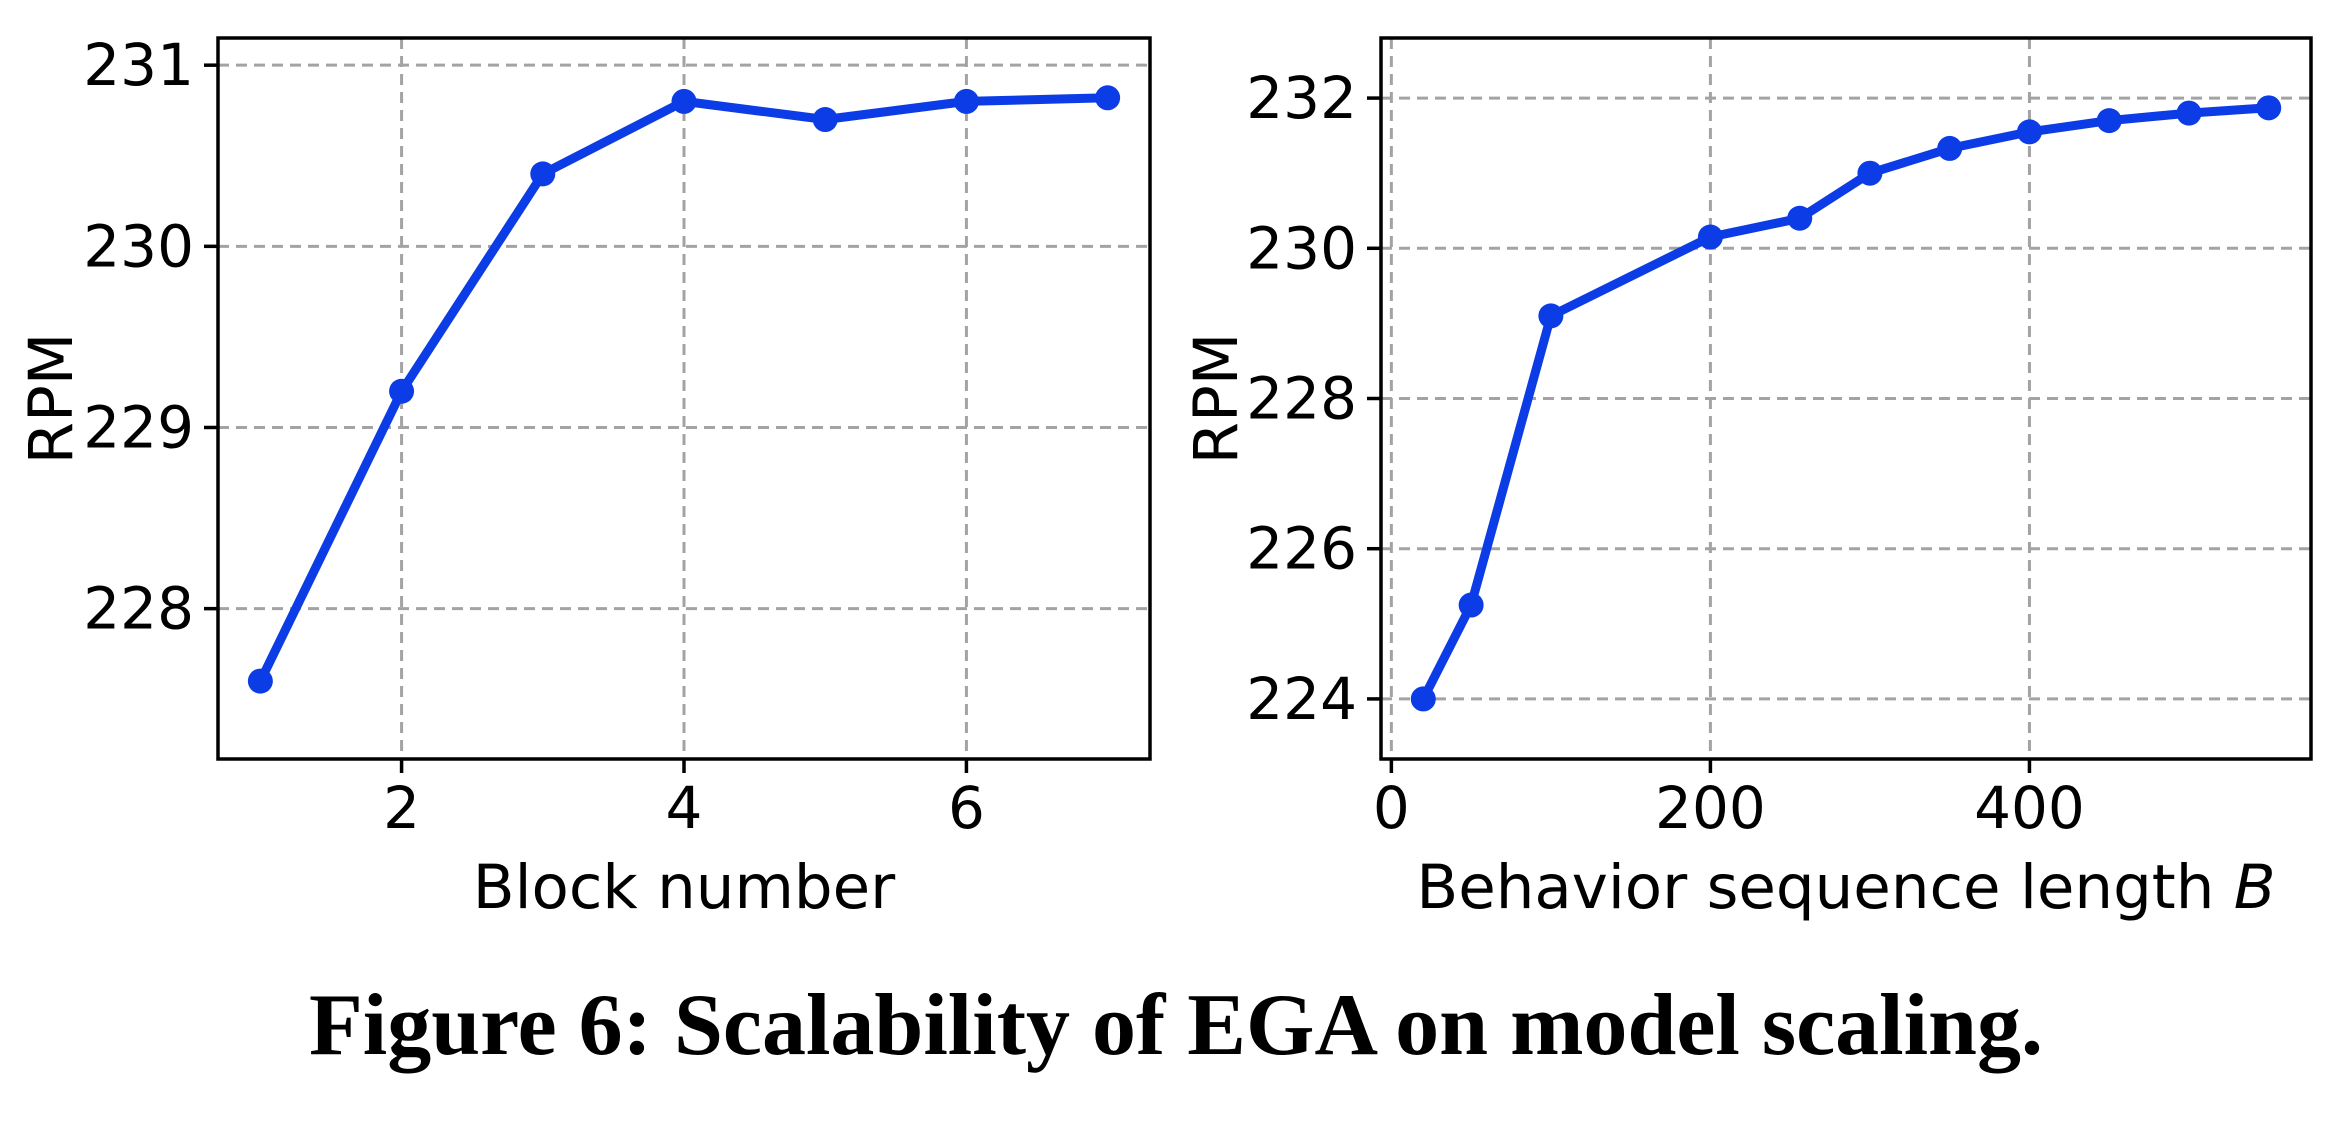  What do you see at coordinates (966, 808) in the screenshot?
I see `x-tick-label: 6` at bounding box center [966, 808].